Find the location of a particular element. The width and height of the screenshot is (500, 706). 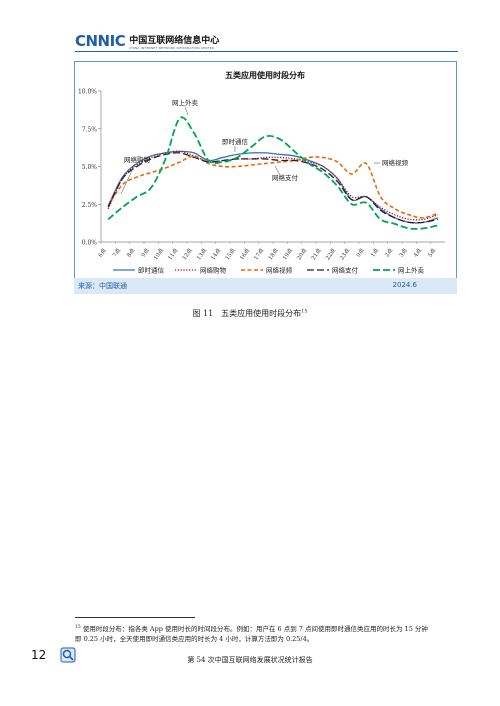

y-tick-label: 7.5% is located at coordinates (90, 129).